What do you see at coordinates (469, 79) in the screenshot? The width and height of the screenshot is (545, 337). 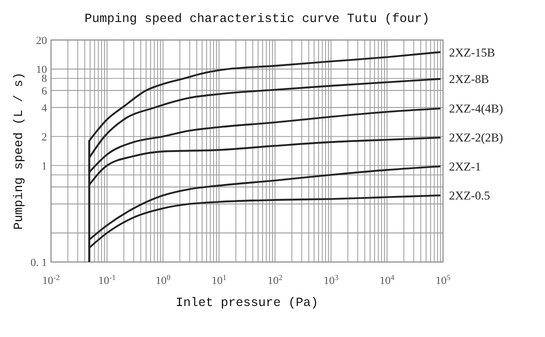 I see `series-label: 2XZ-8B` at bounding box center [469, 79].